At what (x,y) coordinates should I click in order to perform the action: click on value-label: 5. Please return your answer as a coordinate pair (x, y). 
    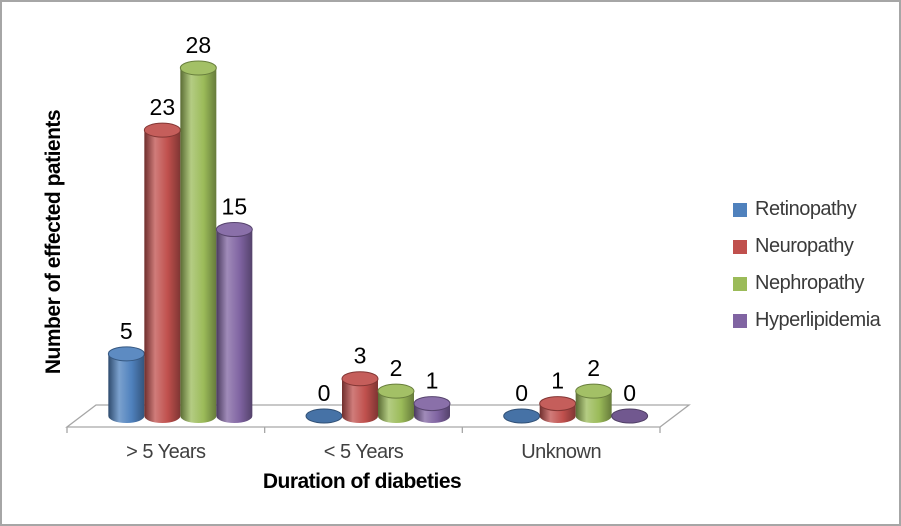
    Looking at the image, I should click on (126, 331).